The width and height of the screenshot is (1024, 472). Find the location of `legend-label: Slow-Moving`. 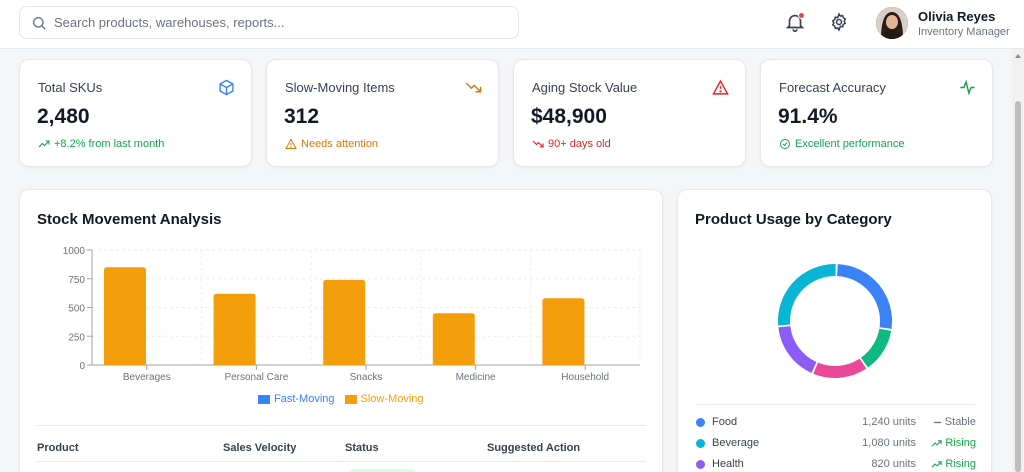

legend-label: Slow-Moving is located at coordinates (392, 399).